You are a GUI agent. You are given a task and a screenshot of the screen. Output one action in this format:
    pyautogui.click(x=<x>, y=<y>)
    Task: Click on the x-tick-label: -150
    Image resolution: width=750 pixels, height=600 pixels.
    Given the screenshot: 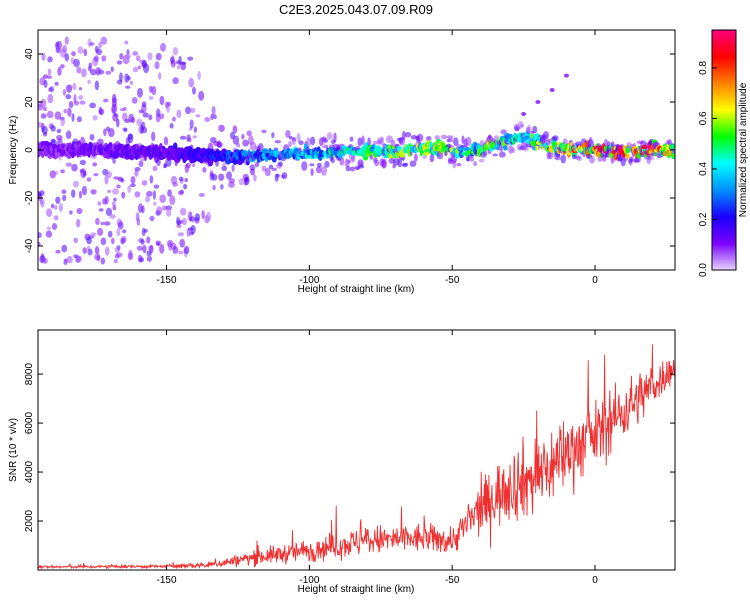 What is the action you would take?
    pyautogui.click(x=167, y=280)
    